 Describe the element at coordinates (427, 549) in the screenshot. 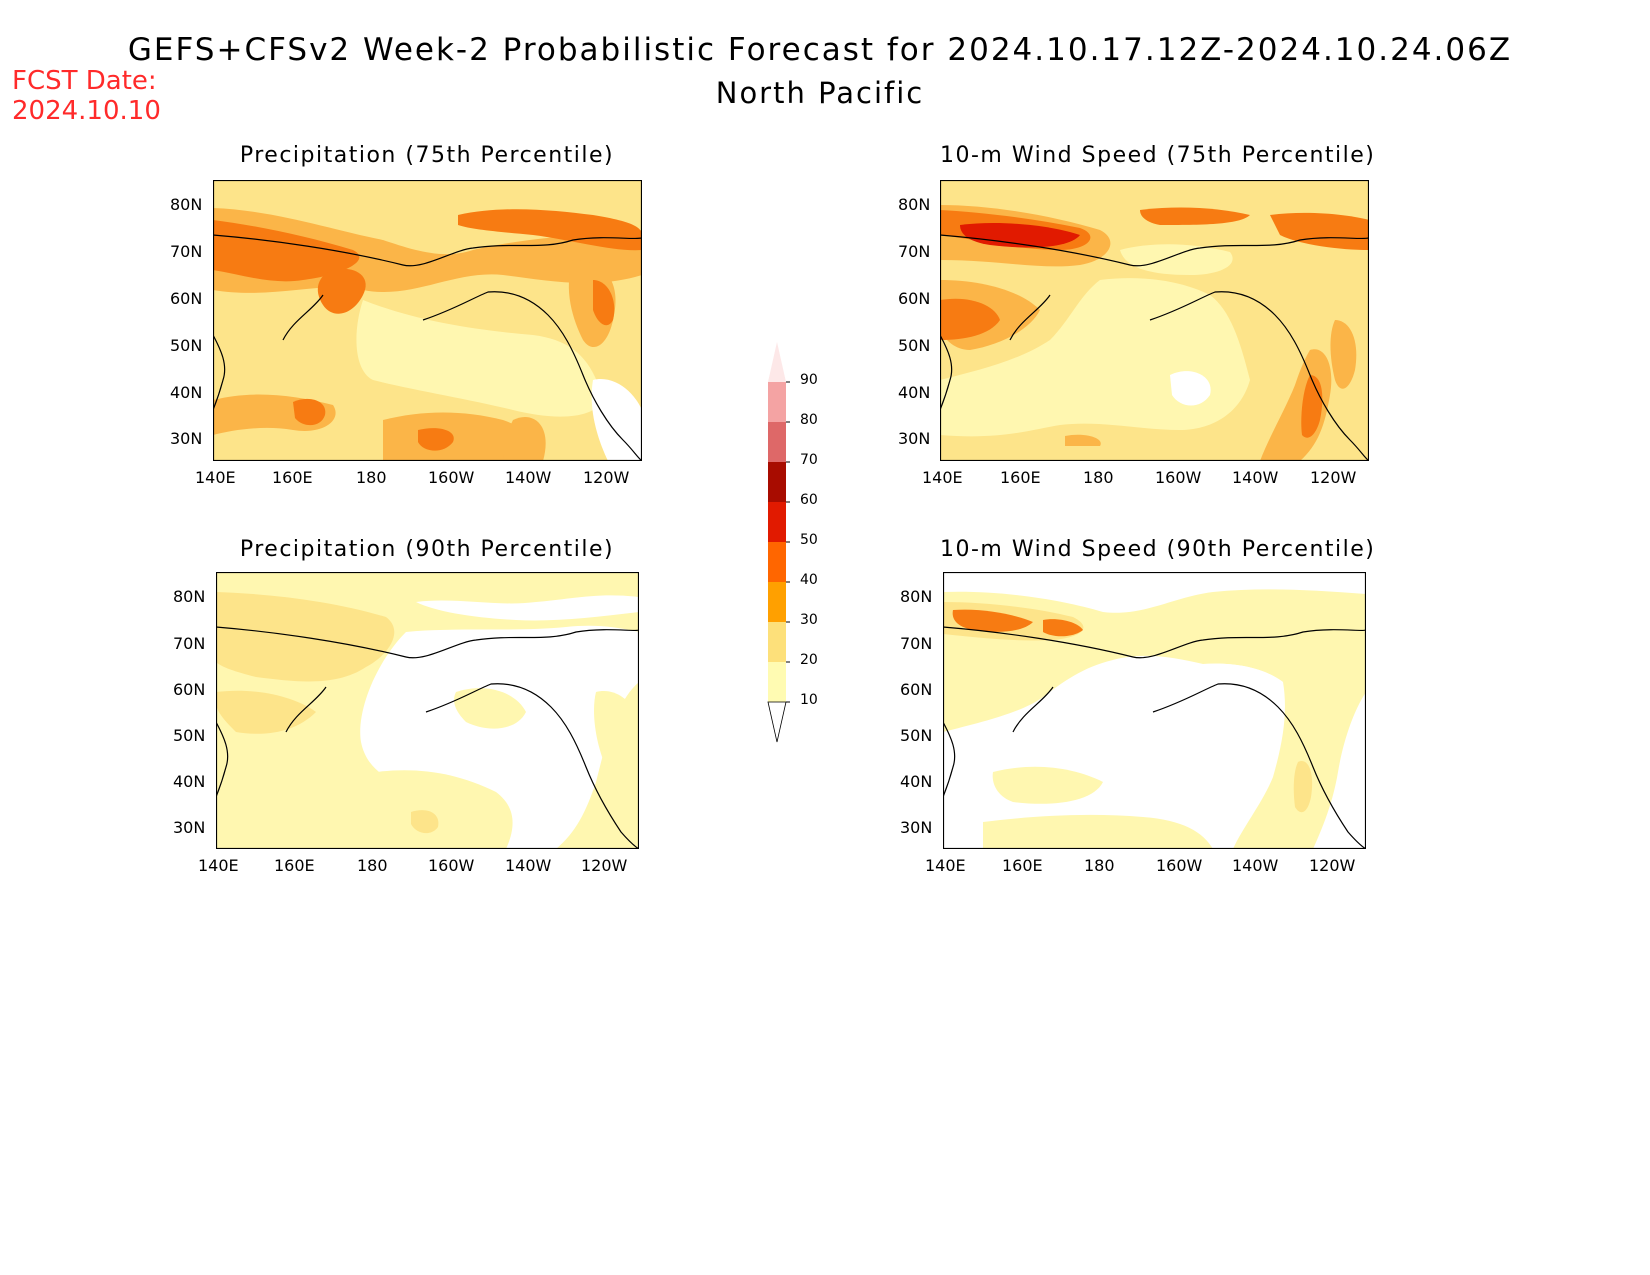

I see `panel-title-precip-90: Precipitation (90th Percentile)` at that location.